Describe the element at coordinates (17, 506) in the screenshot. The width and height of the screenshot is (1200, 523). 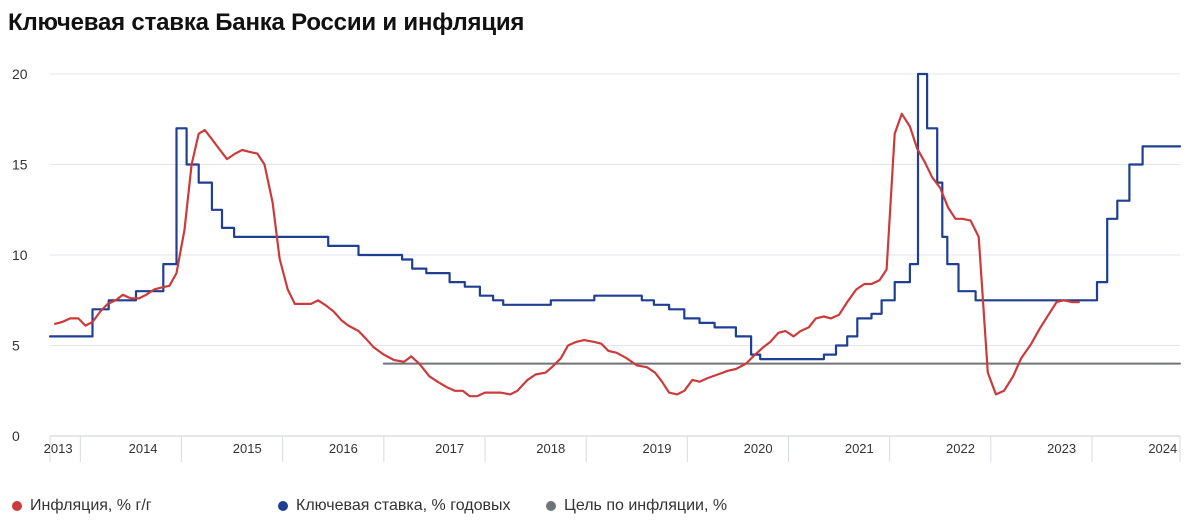
I see `legend-dot-inflation` at that location.